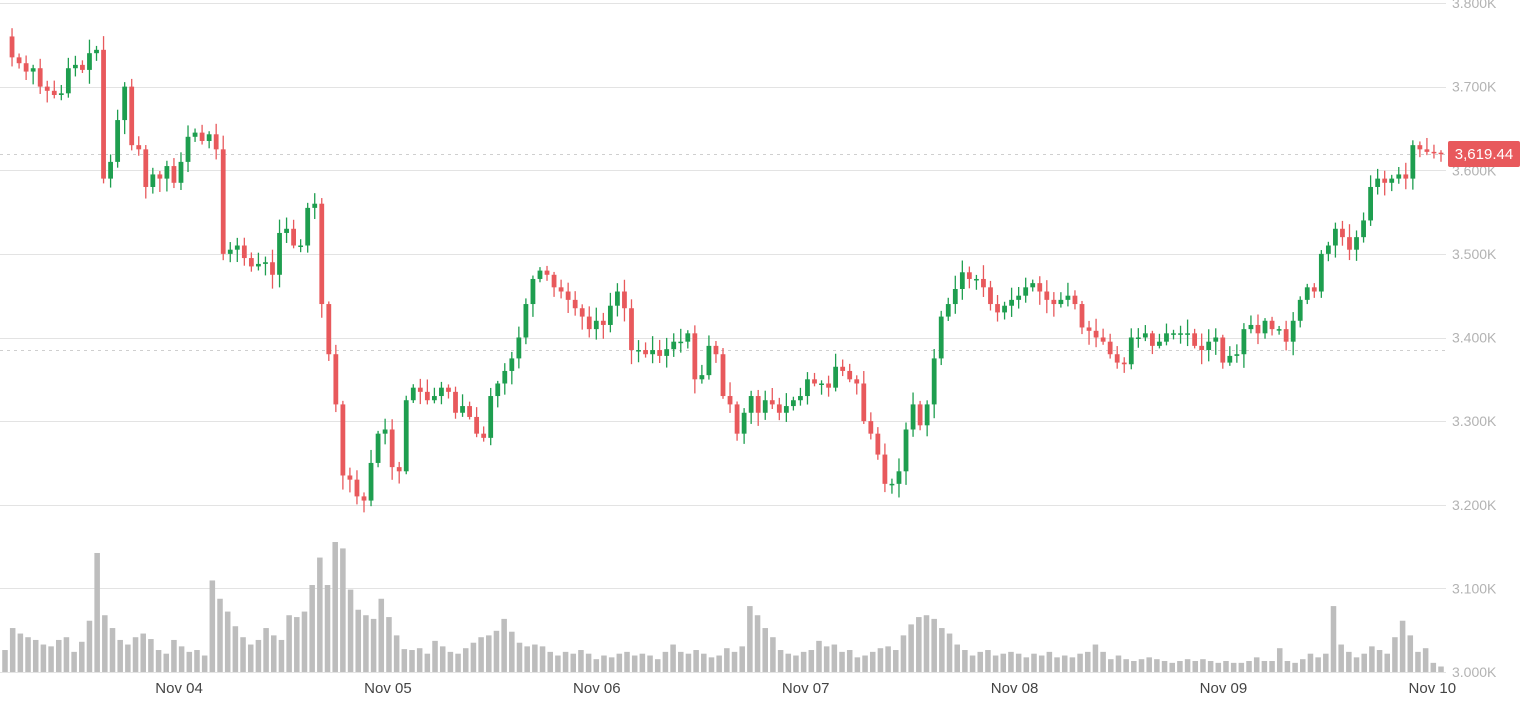 The image size is (1530, 708). I want to click on last-price-tag: 3,619.44, so click(1484, 153).